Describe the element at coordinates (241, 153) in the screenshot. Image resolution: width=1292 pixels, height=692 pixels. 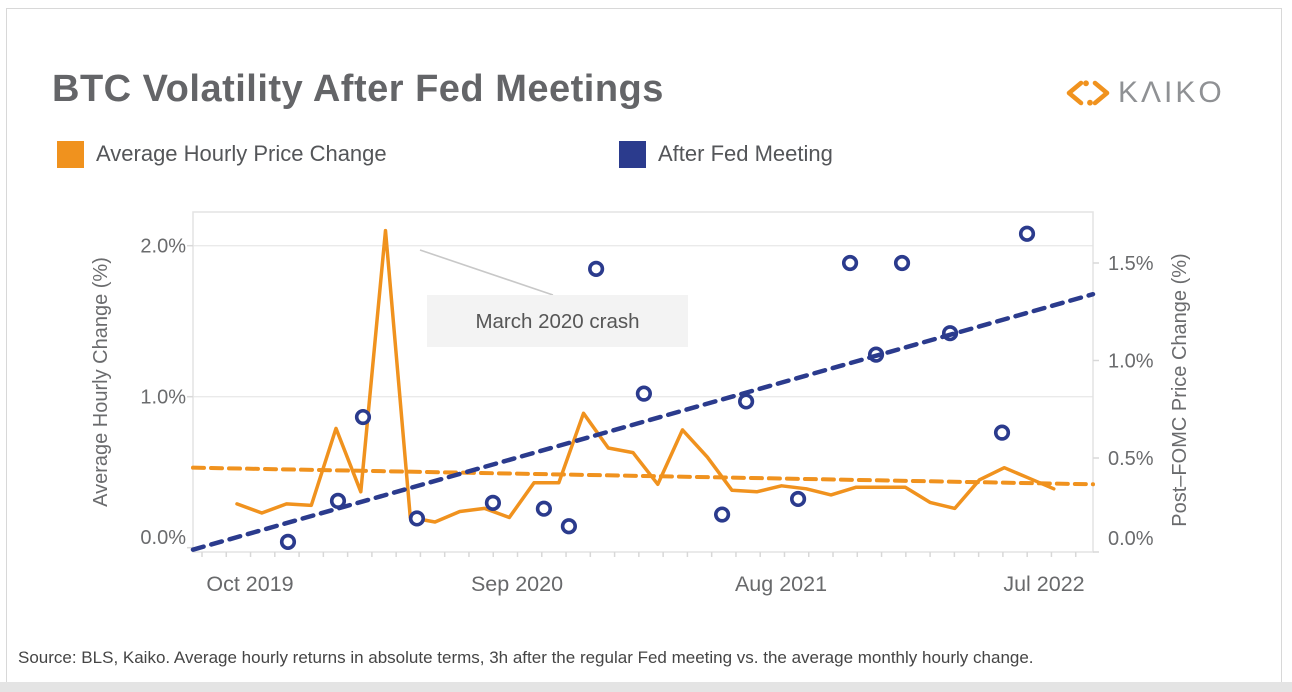
I see `legend-label: Average Hourly Price Change` at that location.